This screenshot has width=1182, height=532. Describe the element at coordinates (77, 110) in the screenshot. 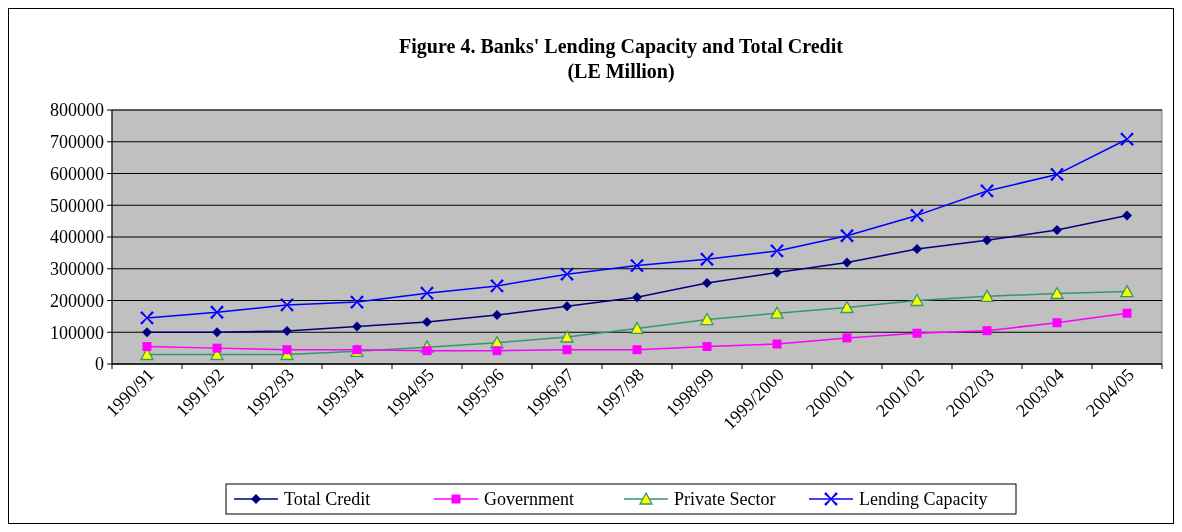

I see `y-tick-label: 800000` at that location.